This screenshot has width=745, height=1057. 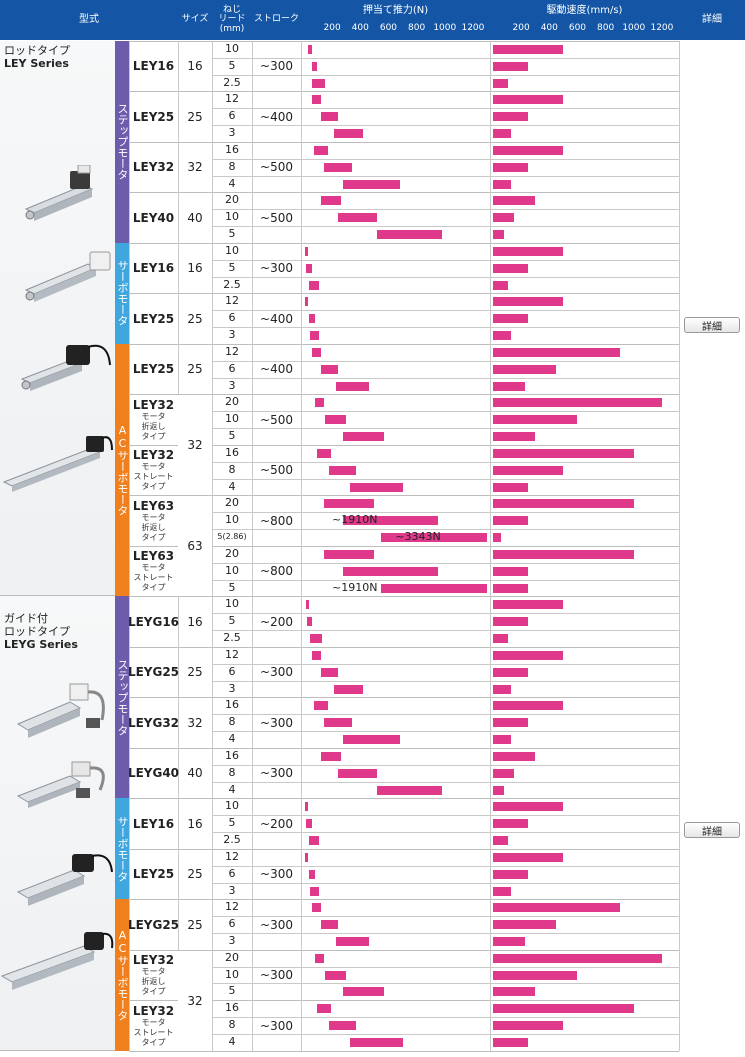 I want to click on series-ley-line1: ロッドタイプ, so click(x=37, y=50).